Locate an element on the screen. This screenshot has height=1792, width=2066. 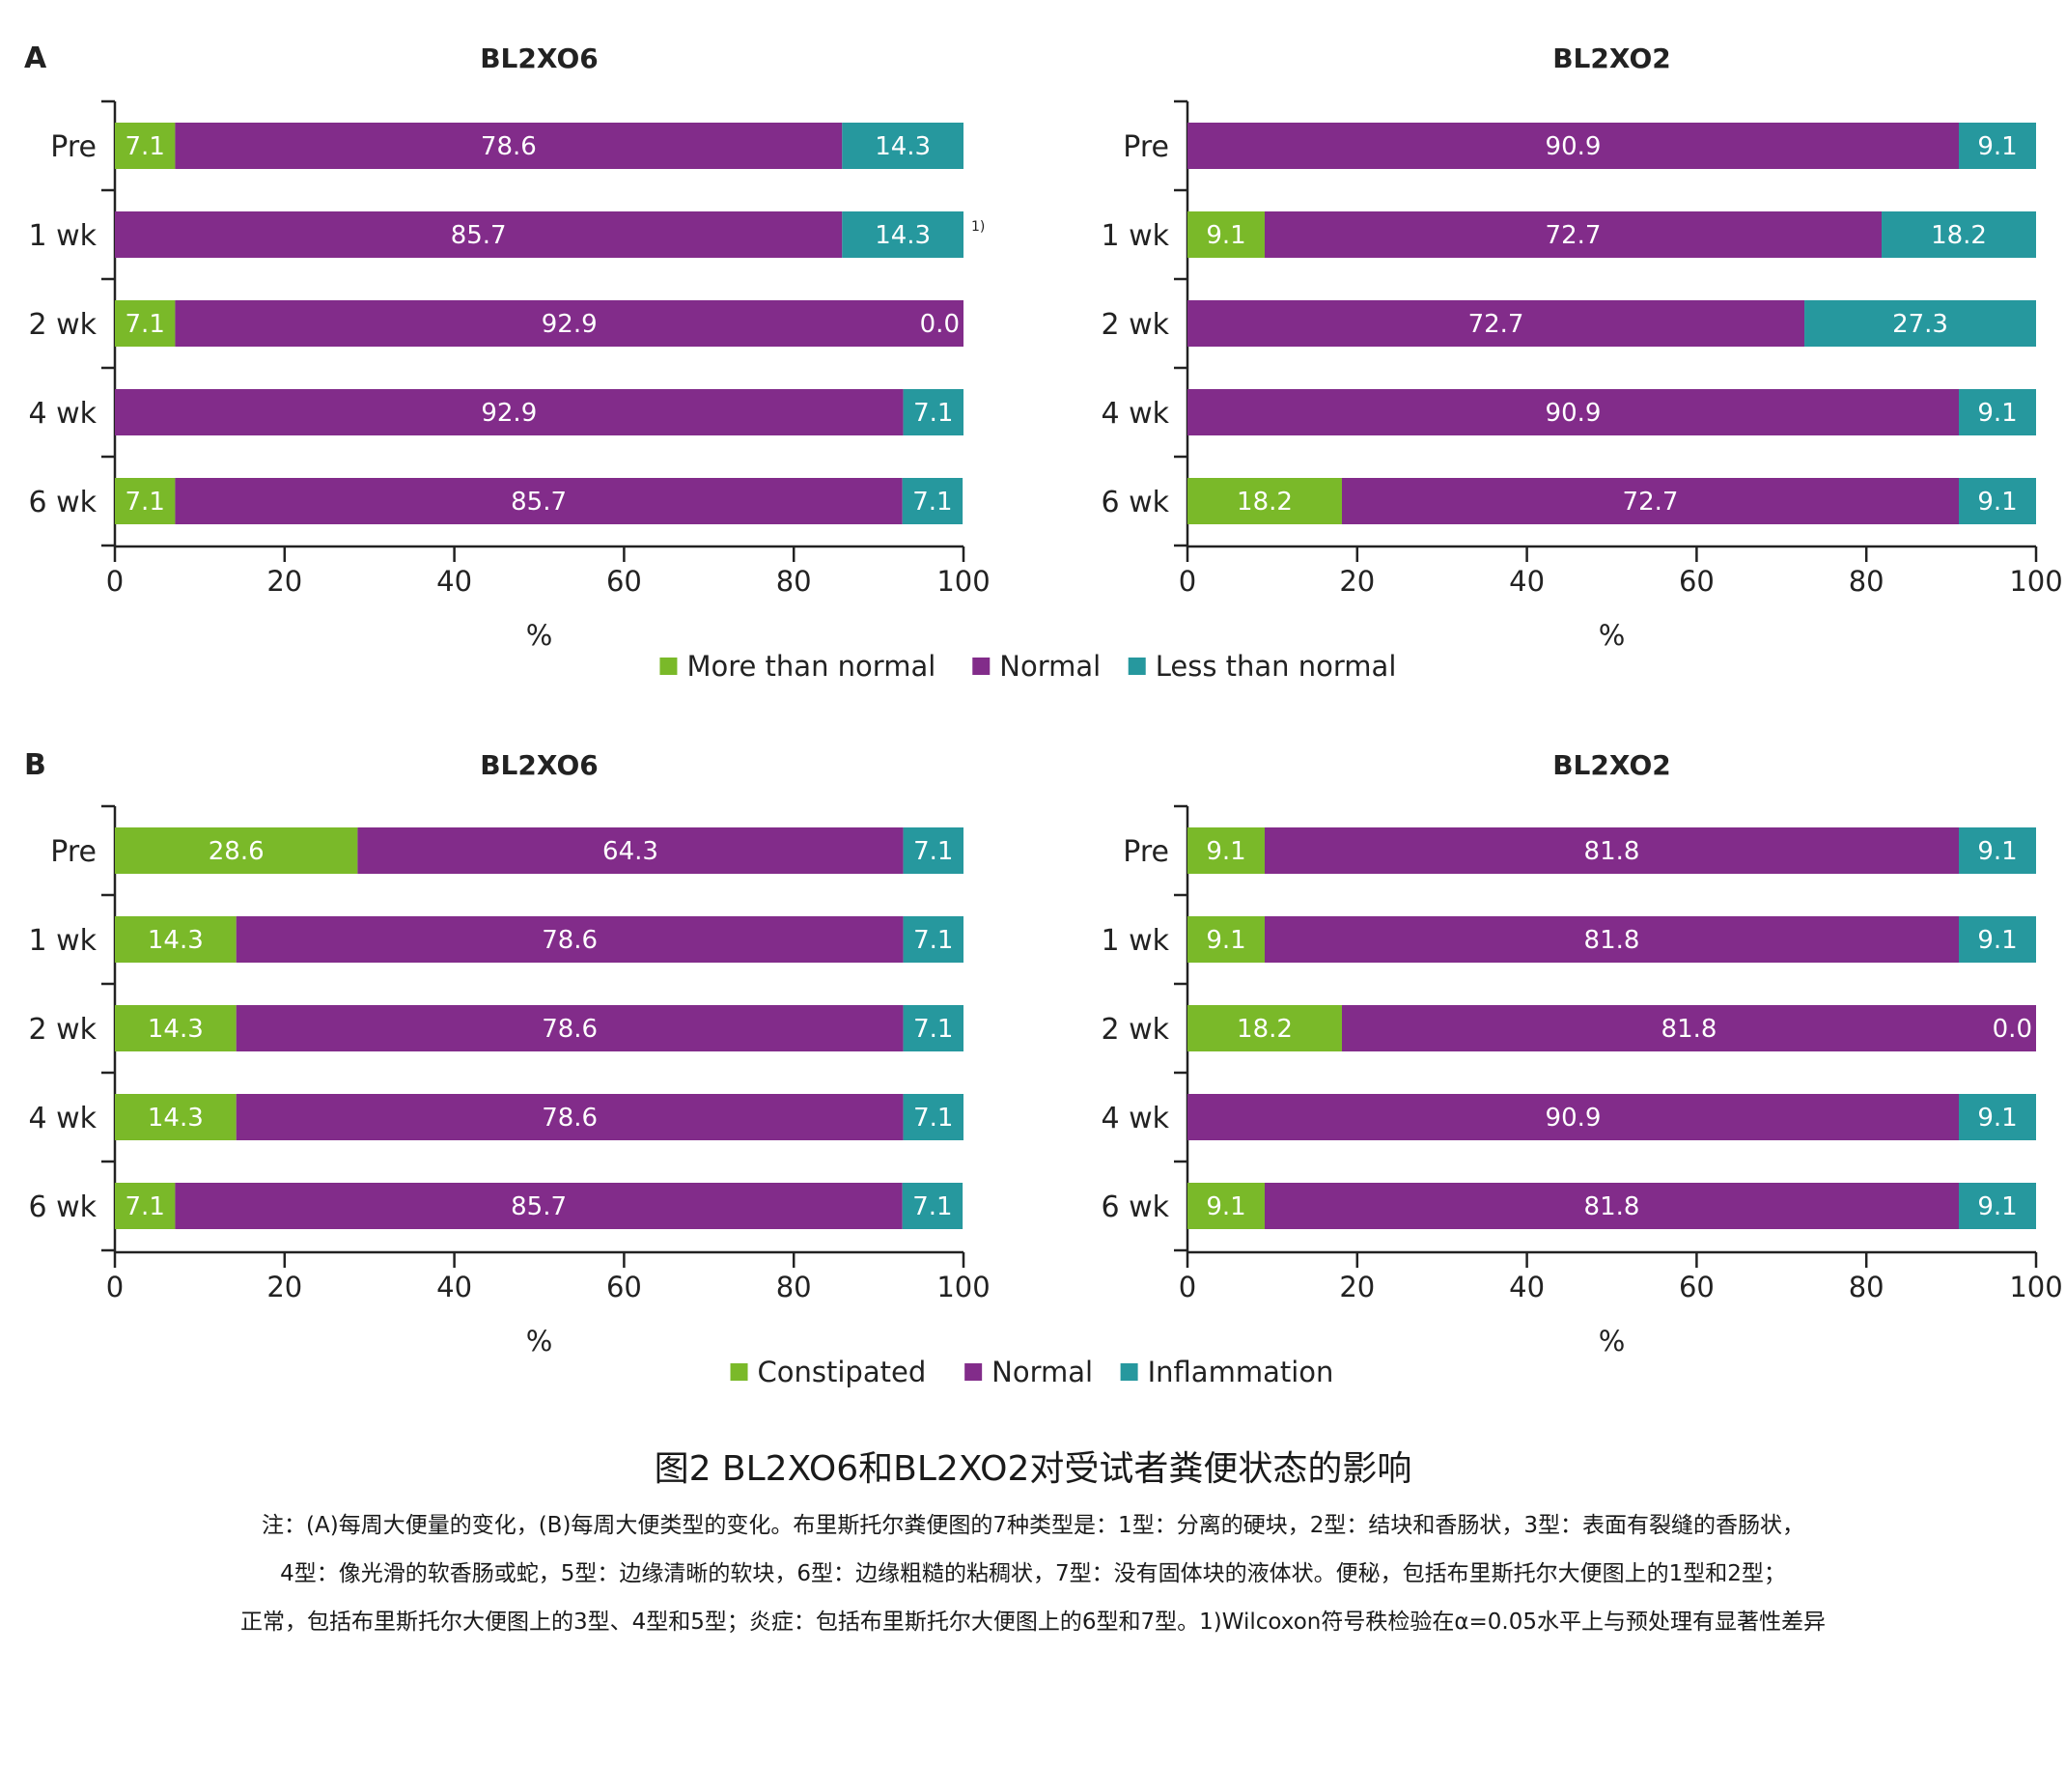
chart1-x-tick-label: 20 is located at coordinates (284, 582).